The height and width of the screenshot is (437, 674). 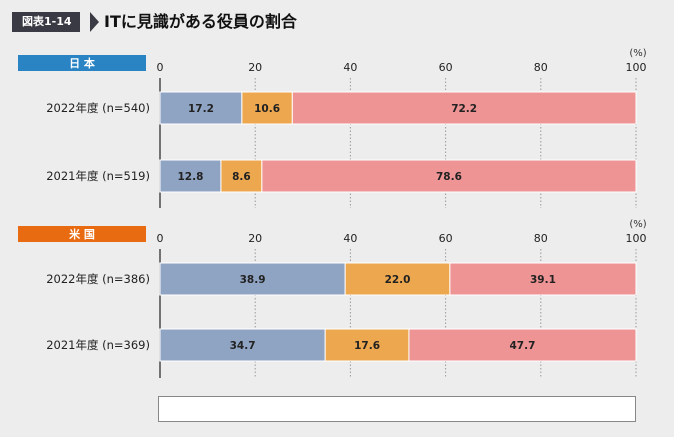 I want to click on data-label: 78.6, so click(x=449, y=177).